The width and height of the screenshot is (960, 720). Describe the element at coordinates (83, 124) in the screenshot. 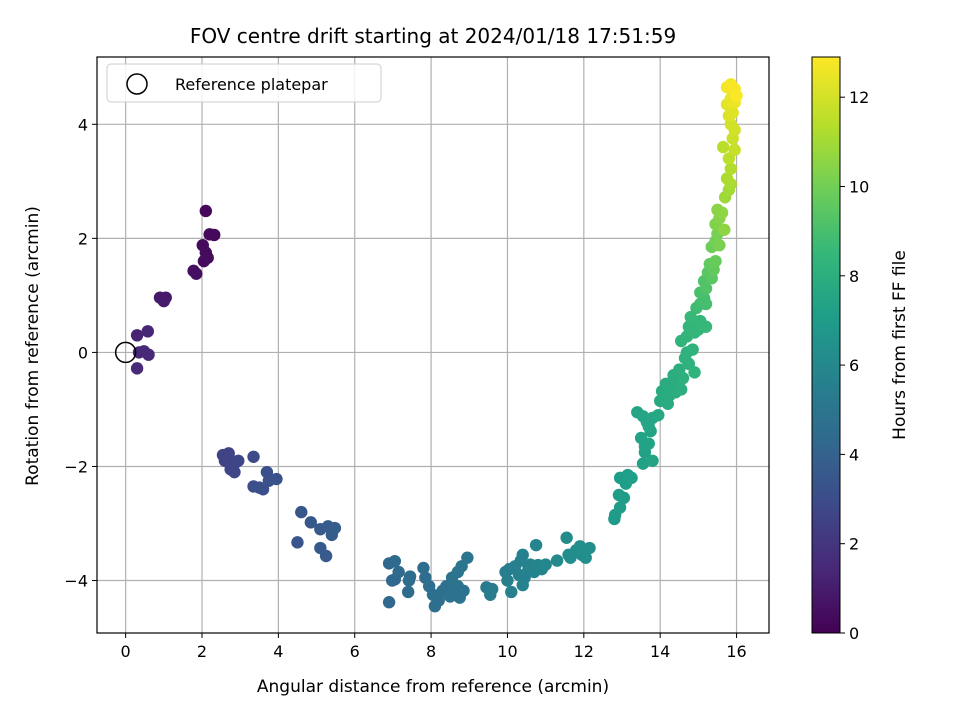

I see `y-tick-label: 4` at that location.